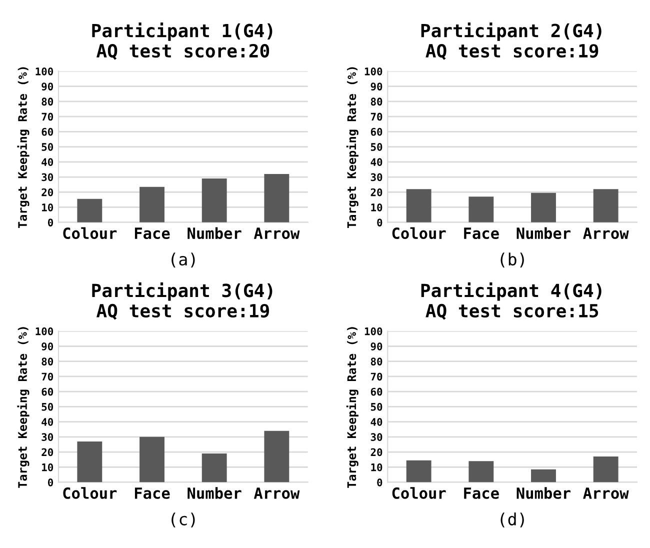 The width and height of the screenshot is (650, 548). Describe the element at coordinates (182, 301) in the screenshot. I see `chart-title: Participant 3(G4) AQ test score:19` at that location.